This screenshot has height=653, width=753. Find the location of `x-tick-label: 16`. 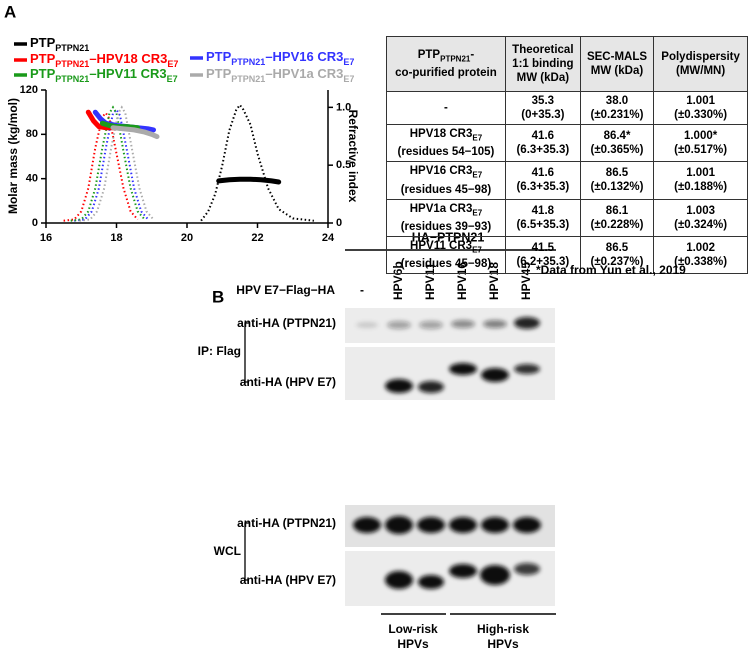

x-tick-label: 16 is located at coordinates (46, 238).